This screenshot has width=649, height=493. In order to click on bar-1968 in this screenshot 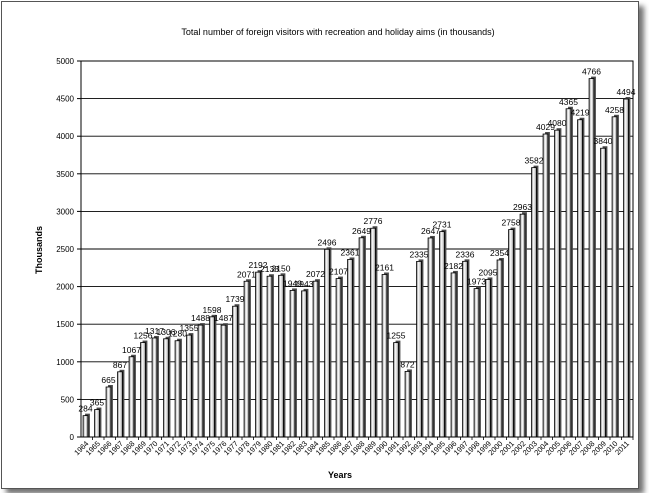, I will do `click(131, 397)`.